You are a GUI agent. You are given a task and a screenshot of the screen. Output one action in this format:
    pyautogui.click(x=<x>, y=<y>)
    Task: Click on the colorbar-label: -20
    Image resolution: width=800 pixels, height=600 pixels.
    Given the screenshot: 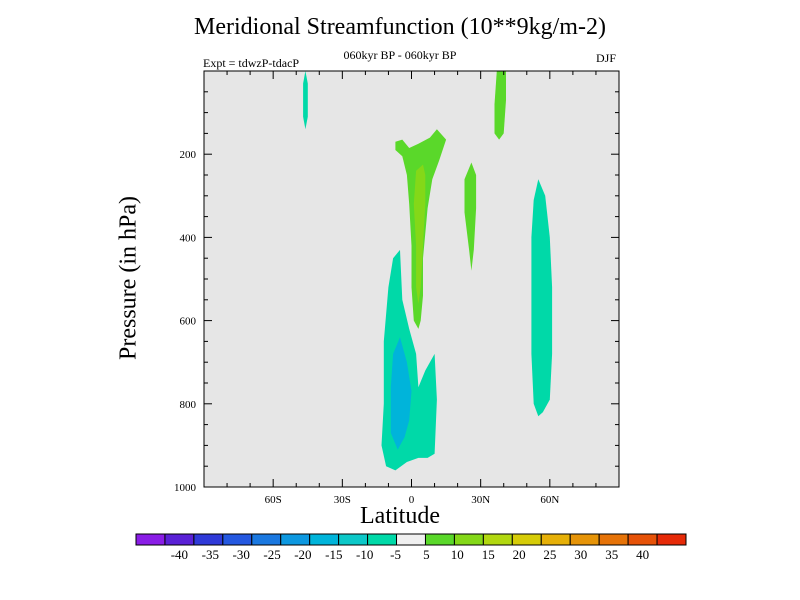 What is the action you would take?
    pyautogui.click(x=302, y=554)
    